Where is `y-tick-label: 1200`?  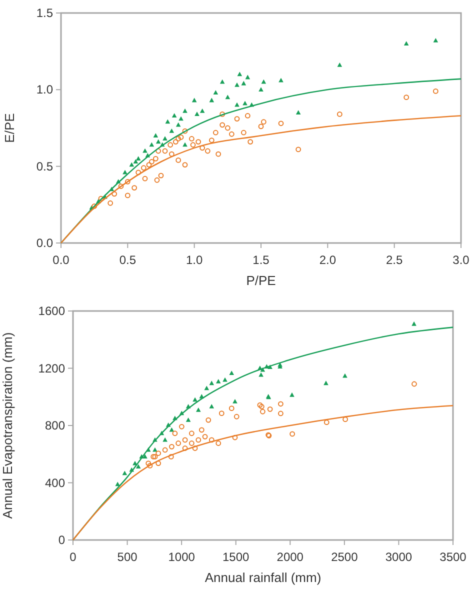
y-tick-label: 1200 is located at coordinates (52, 368).